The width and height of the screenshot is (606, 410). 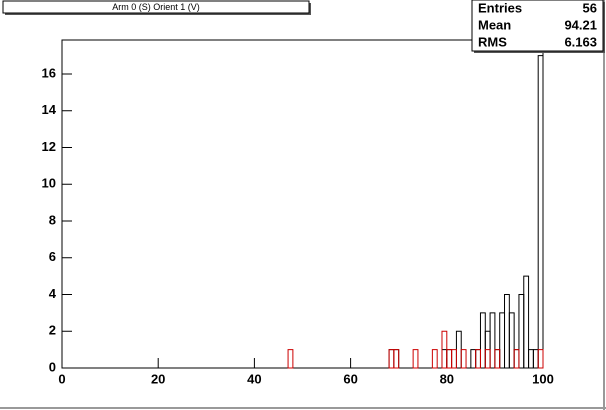 I want to click on stats-value: 56, so click(x=590, y=7).